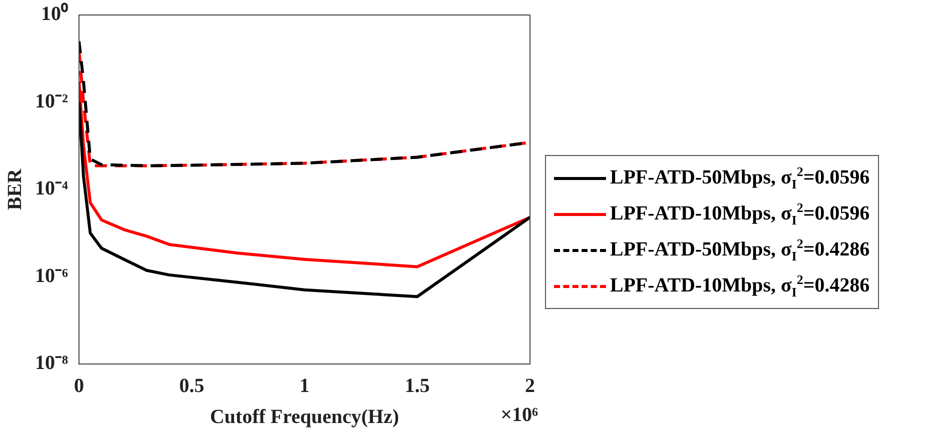 The image size is (943, 434). What do you see at coordinates (54, 14) in the screenshot?
I see `y-tick-label: 10⁰` at bounding box center [54, 14].